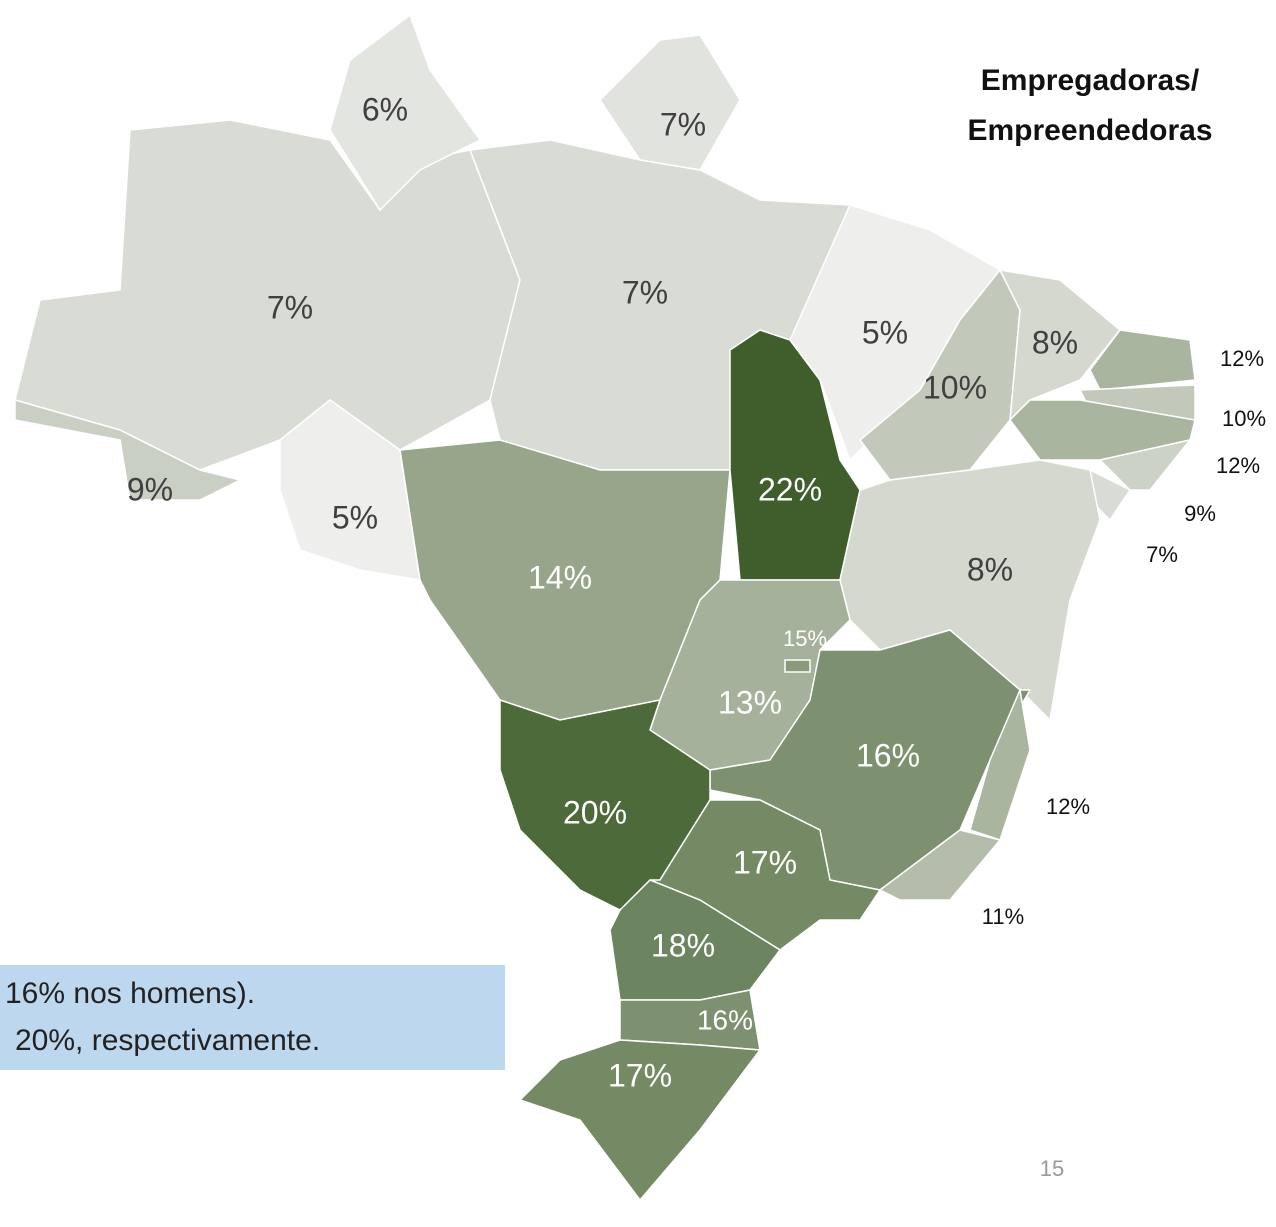 The width and height of the screenshot is (1276, 1227). I want to click on region-label: 6%, so click(385, 109).